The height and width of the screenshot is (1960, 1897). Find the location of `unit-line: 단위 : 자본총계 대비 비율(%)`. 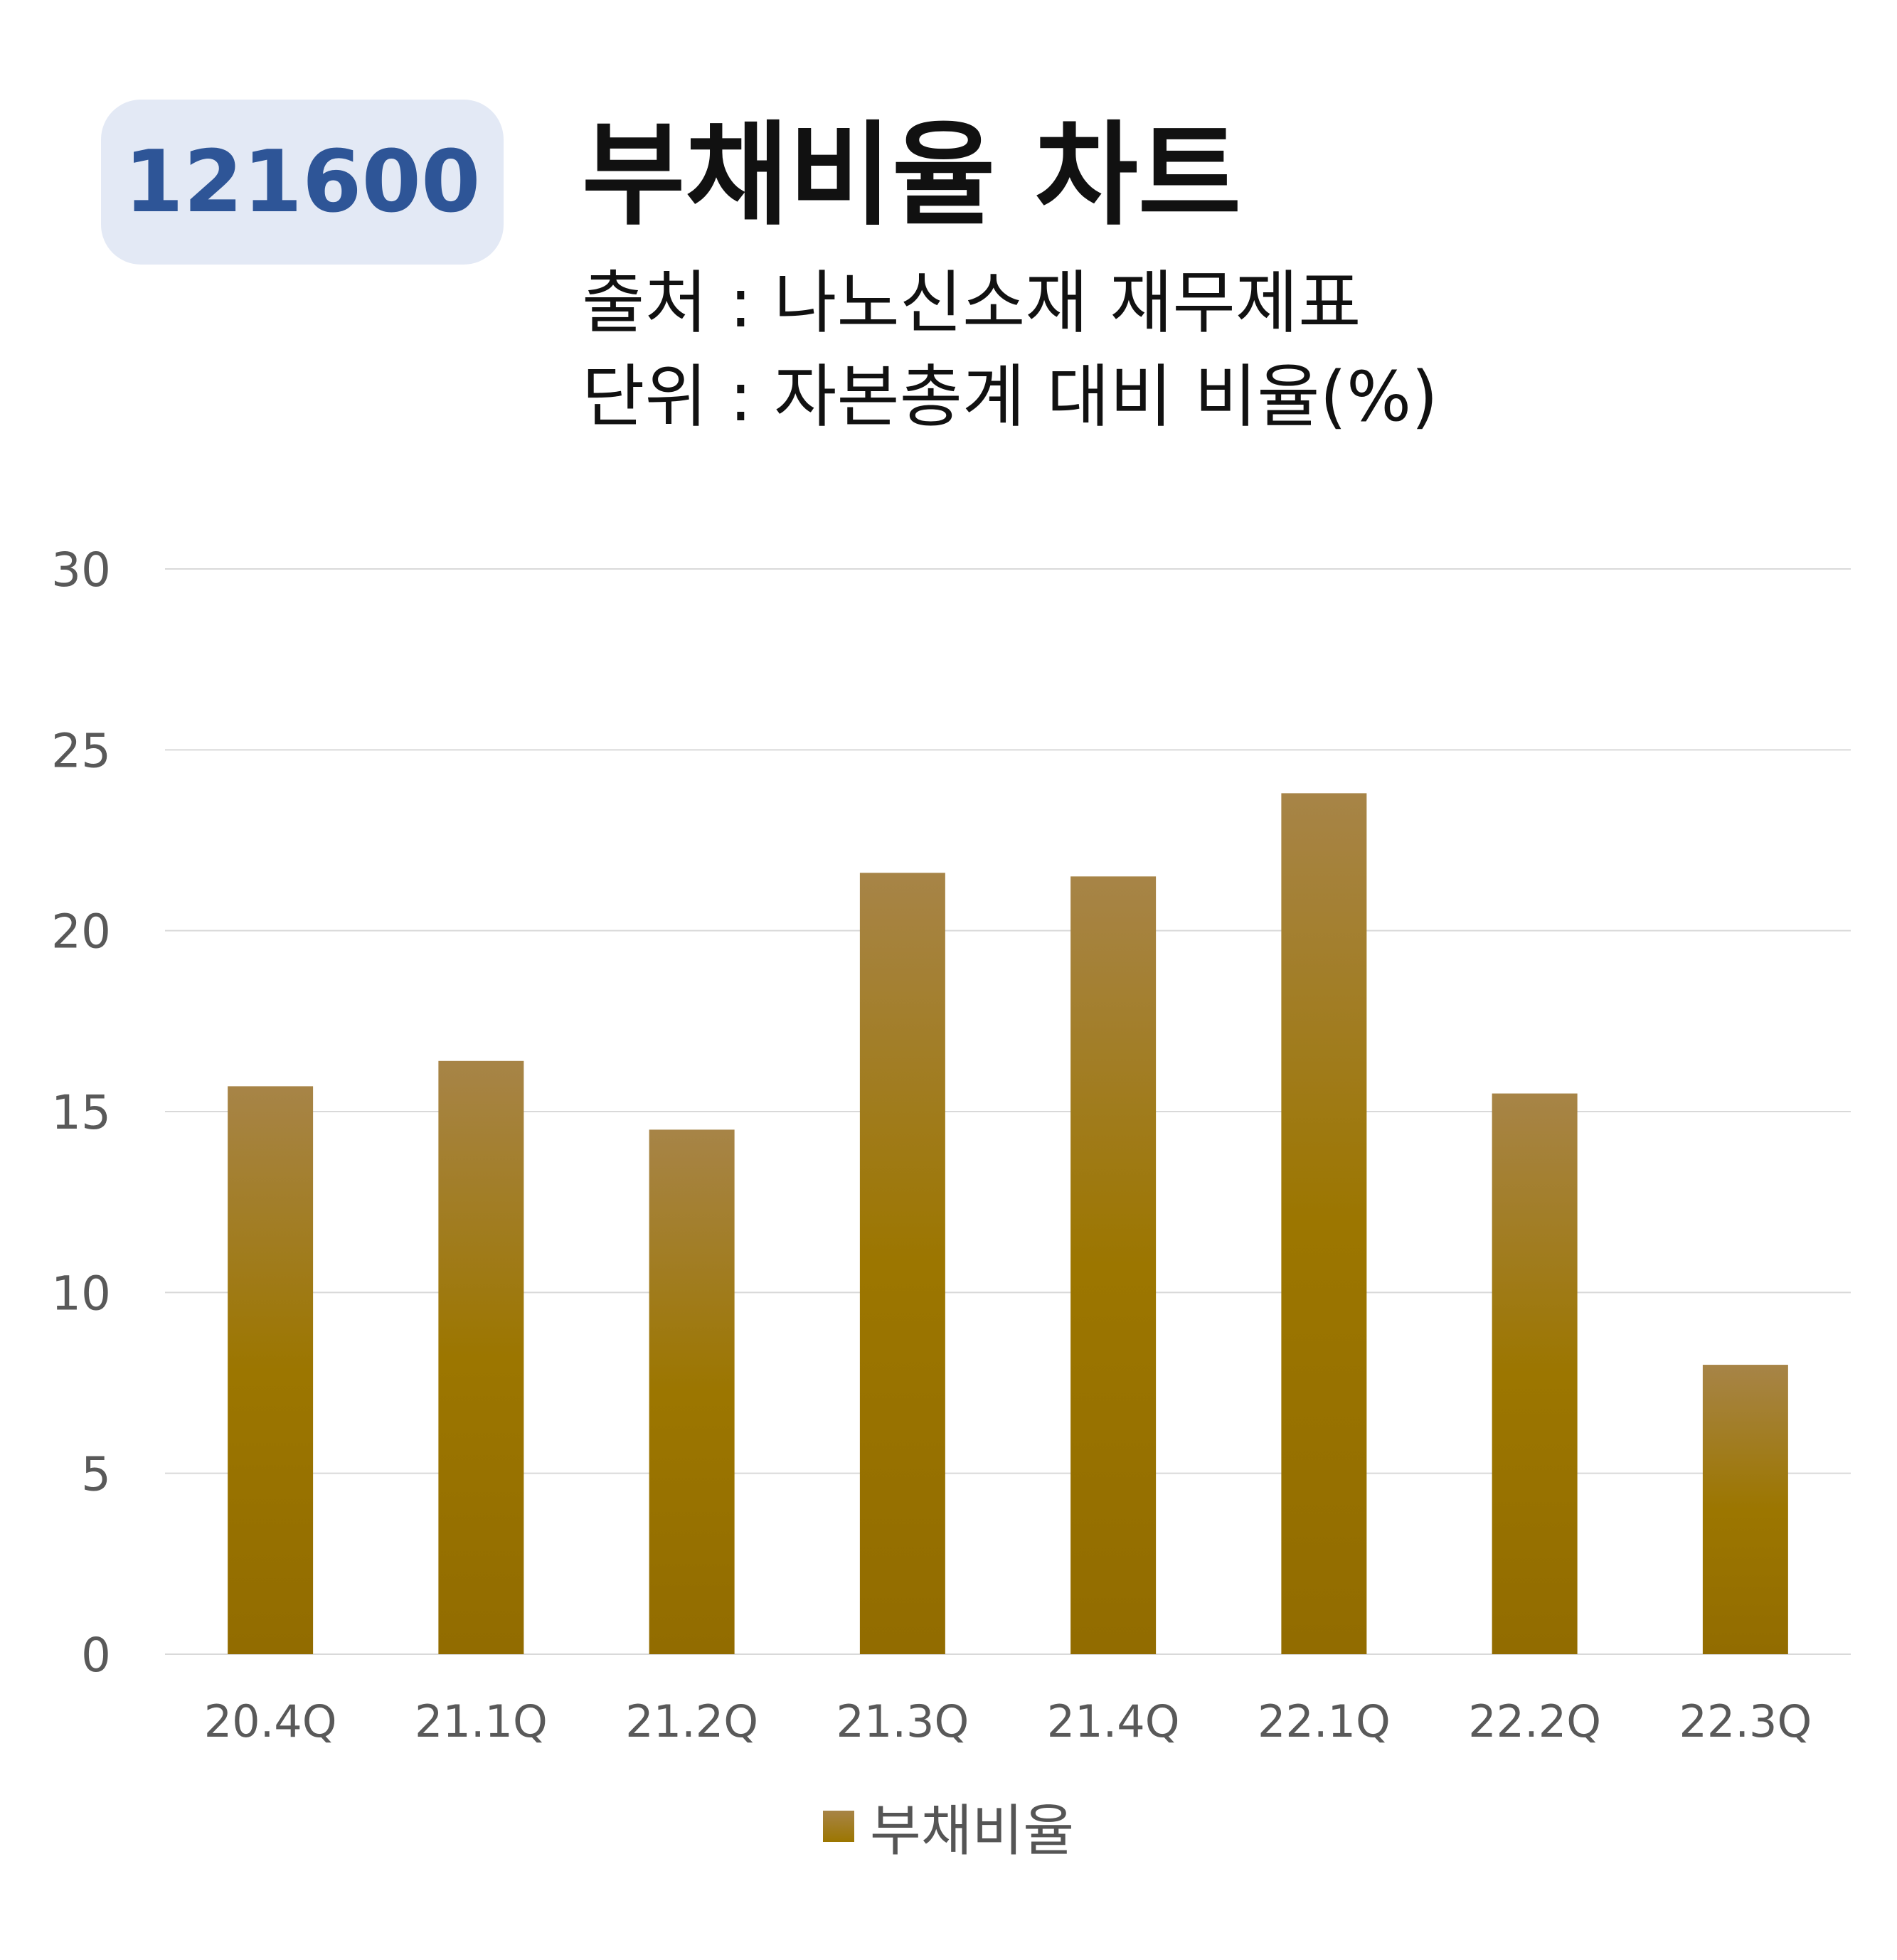

unit-line: 단위 : 자본총계 대비 비율(%) is located at coordinates (1010, 397).